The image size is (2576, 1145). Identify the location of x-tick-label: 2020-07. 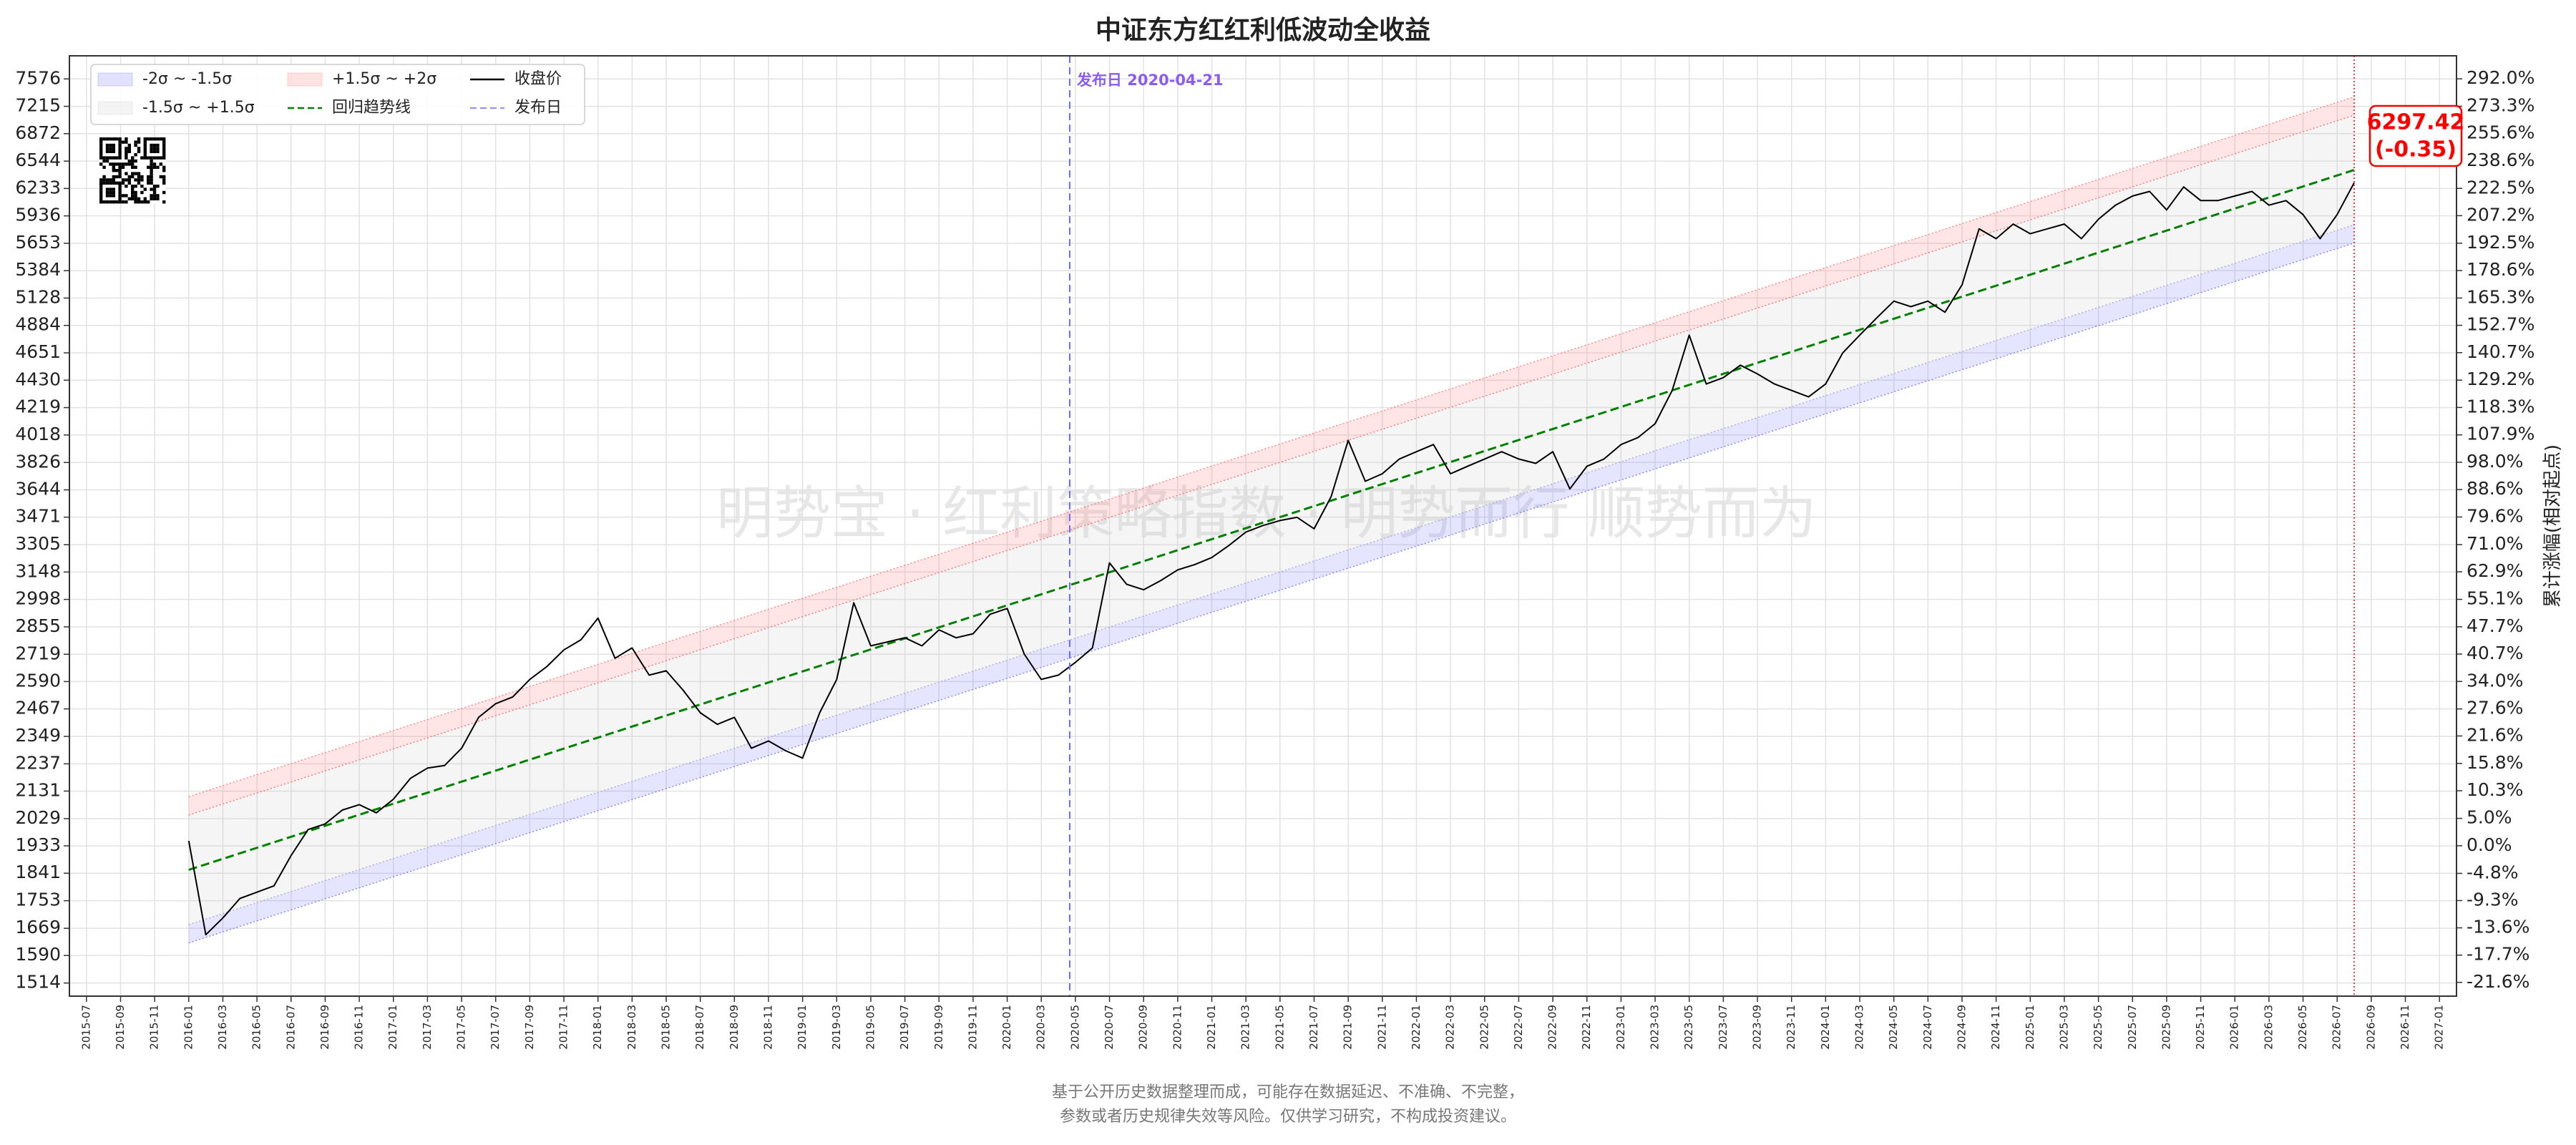
(1109, 1027).